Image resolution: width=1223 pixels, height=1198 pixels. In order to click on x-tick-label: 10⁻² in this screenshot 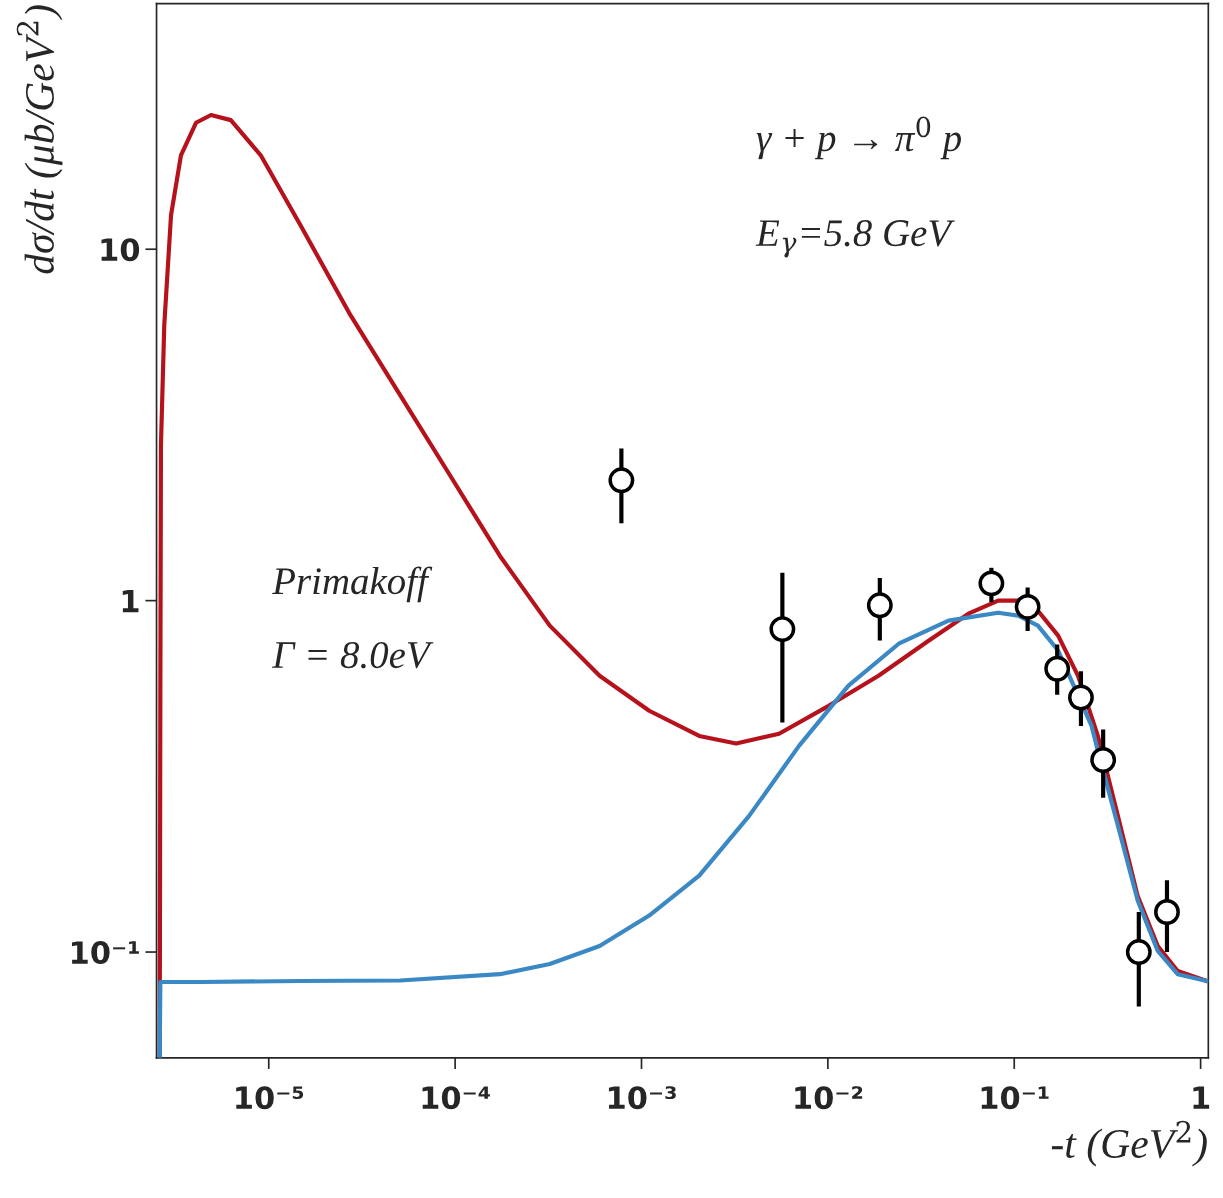, I will do `click(829, 1098)`.